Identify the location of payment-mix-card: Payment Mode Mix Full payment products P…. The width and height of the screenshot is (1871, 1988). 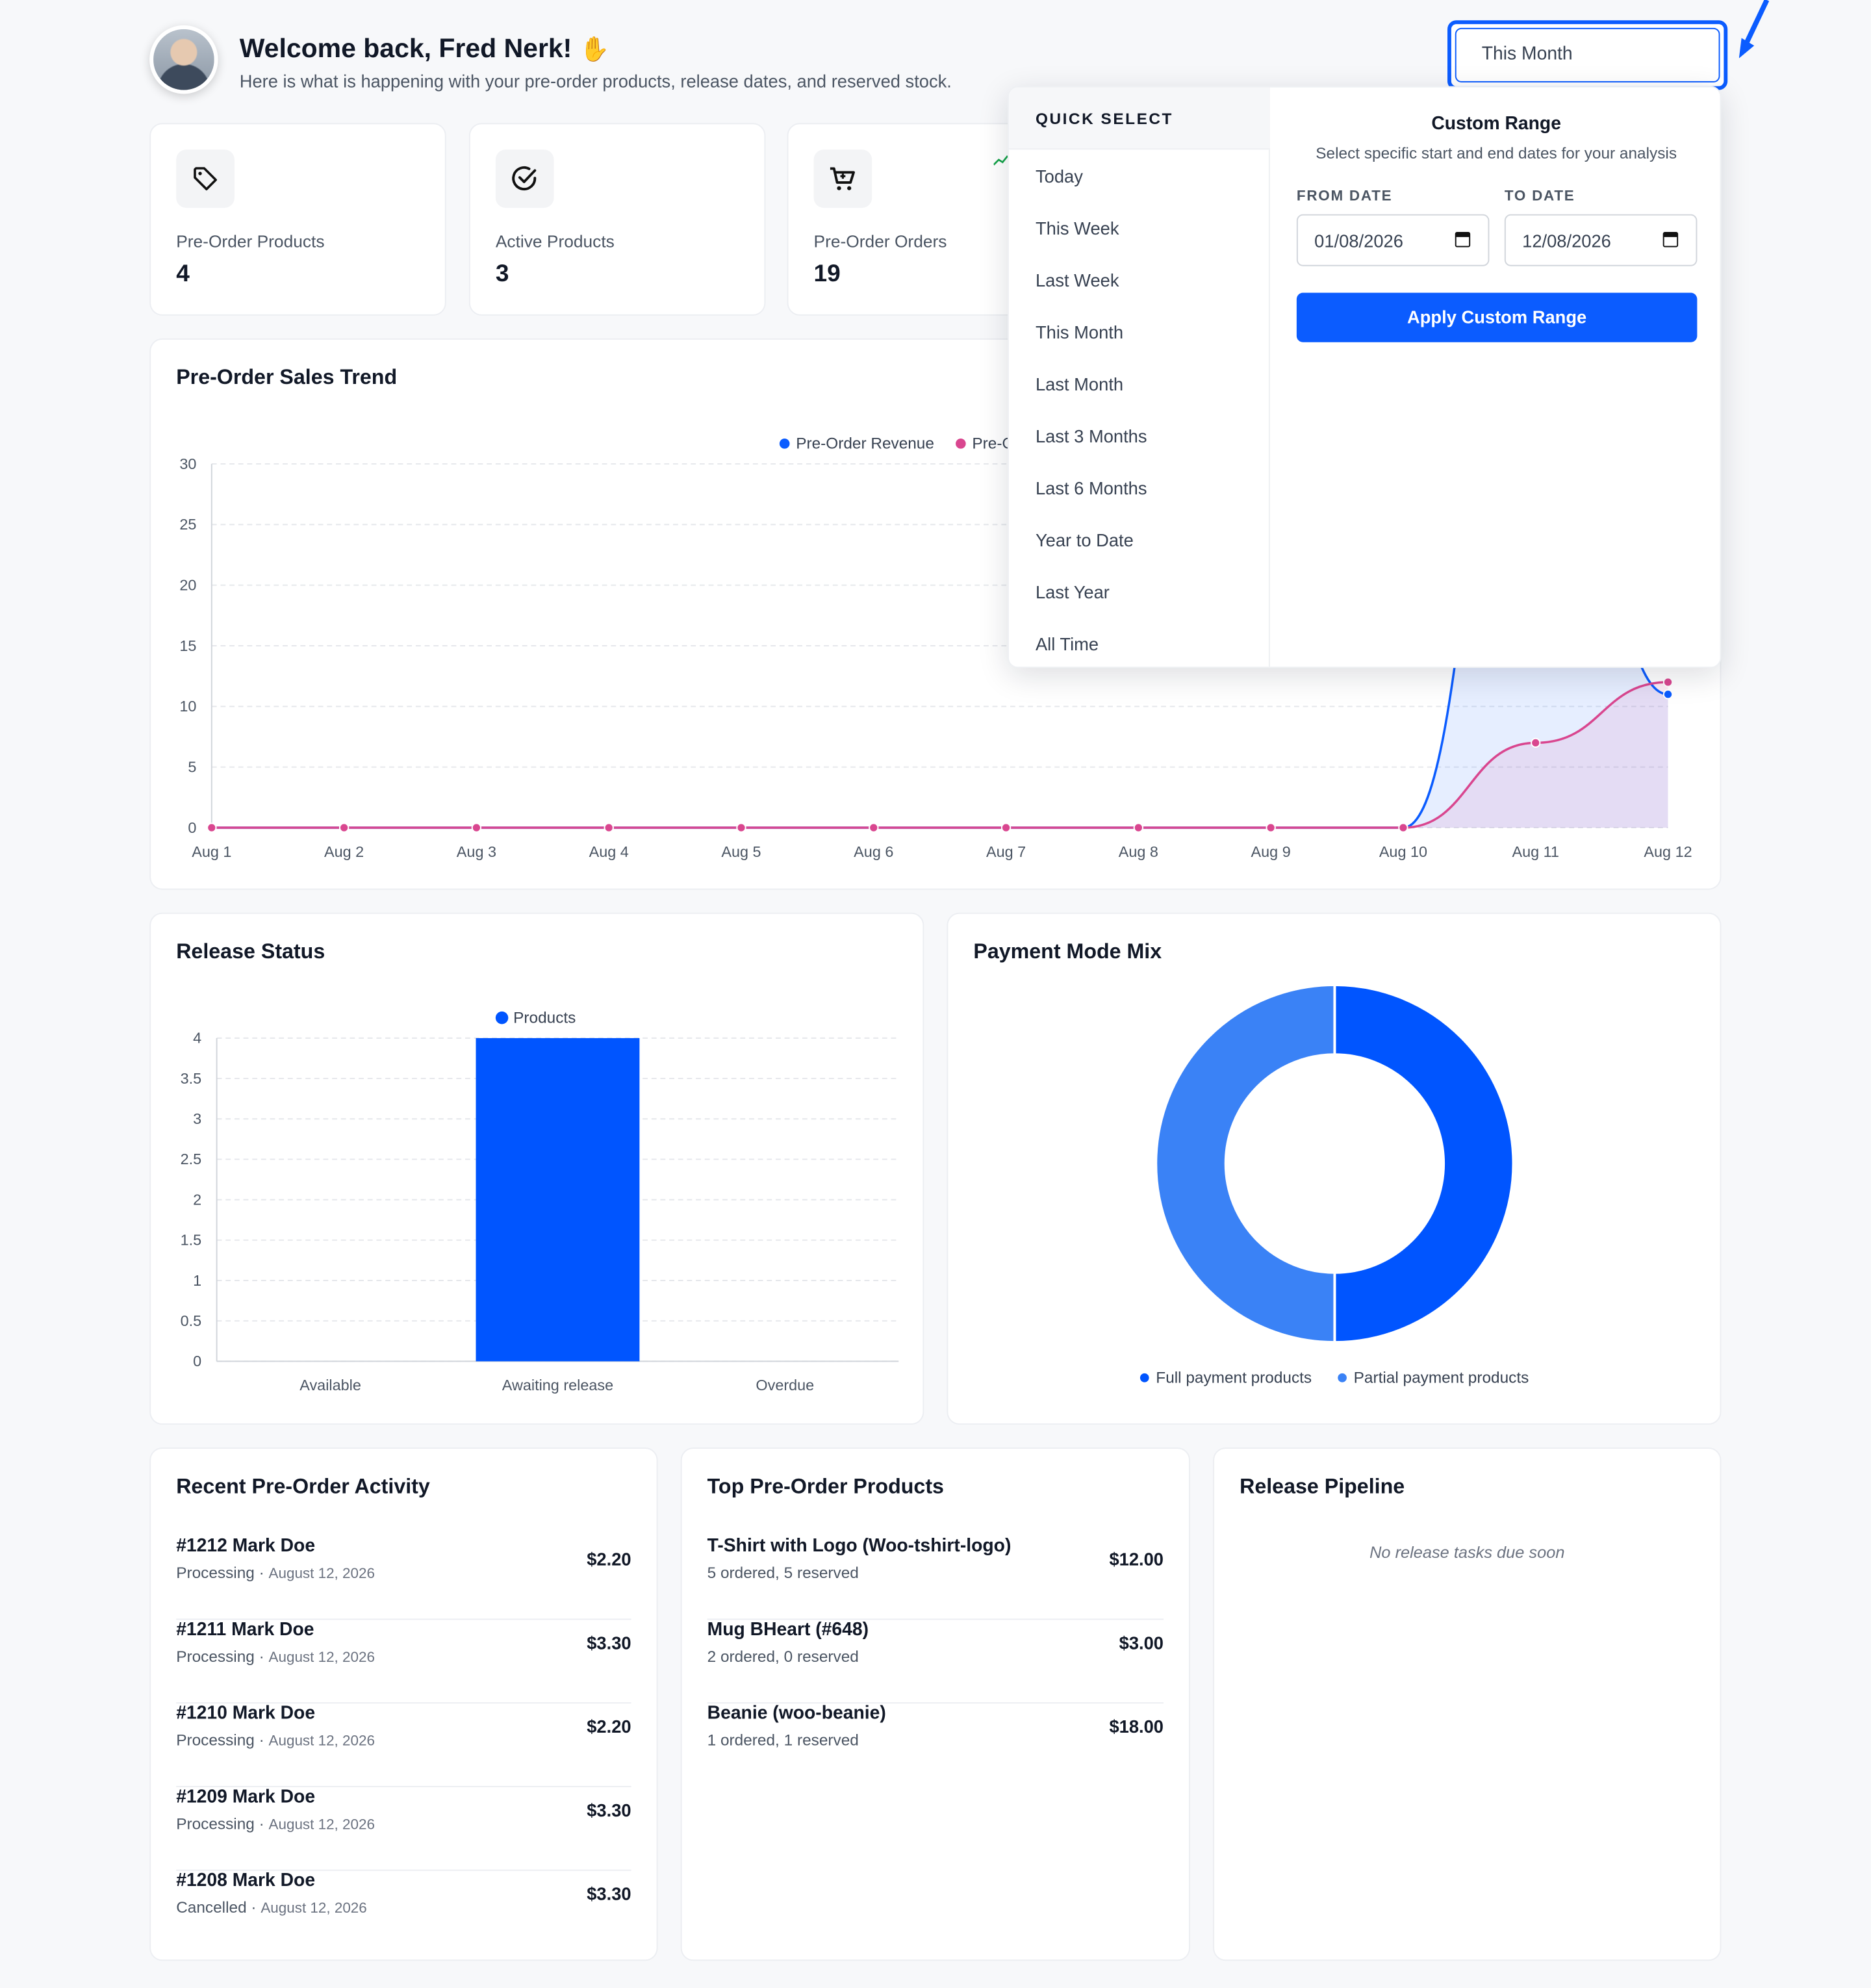
(1335, 1168).